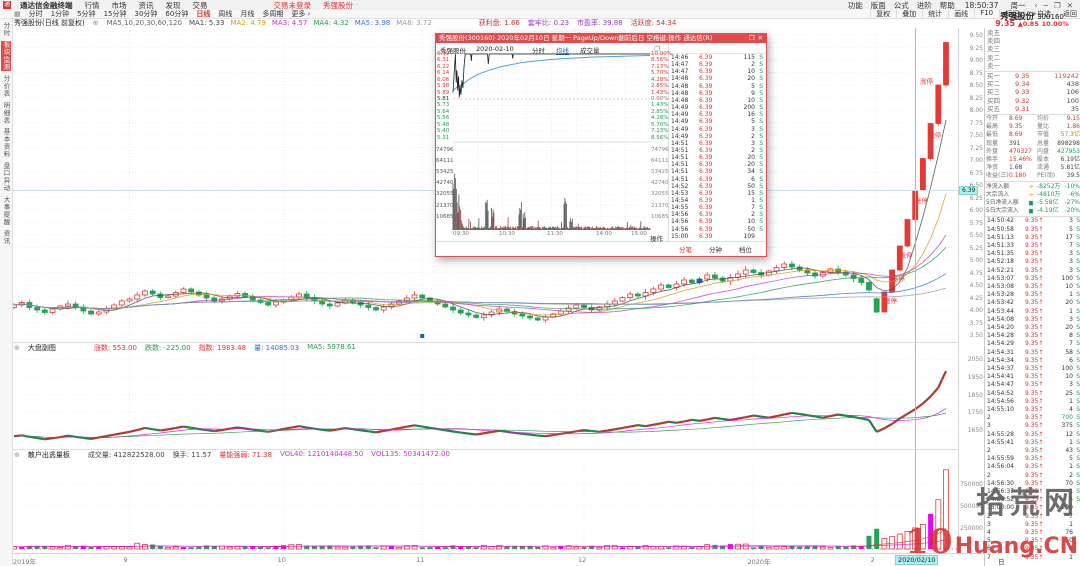  Describe the element at coordinates (958, 14) in the screenshot. I see `toolbar-button-画线: 画线` at that location.